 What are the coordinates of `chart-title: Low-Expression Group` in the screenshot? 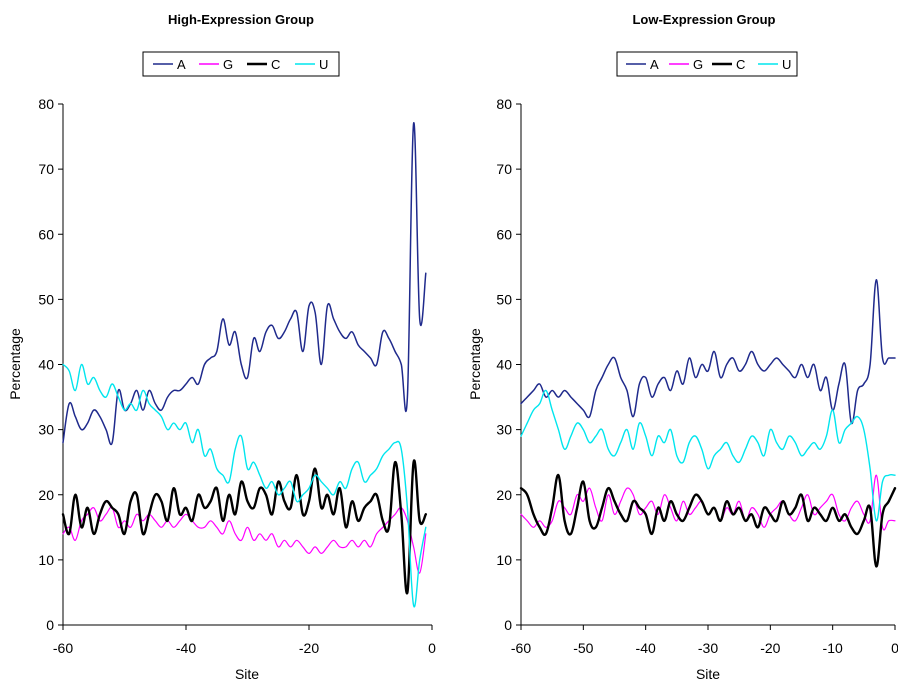 It's located at (703, 19).